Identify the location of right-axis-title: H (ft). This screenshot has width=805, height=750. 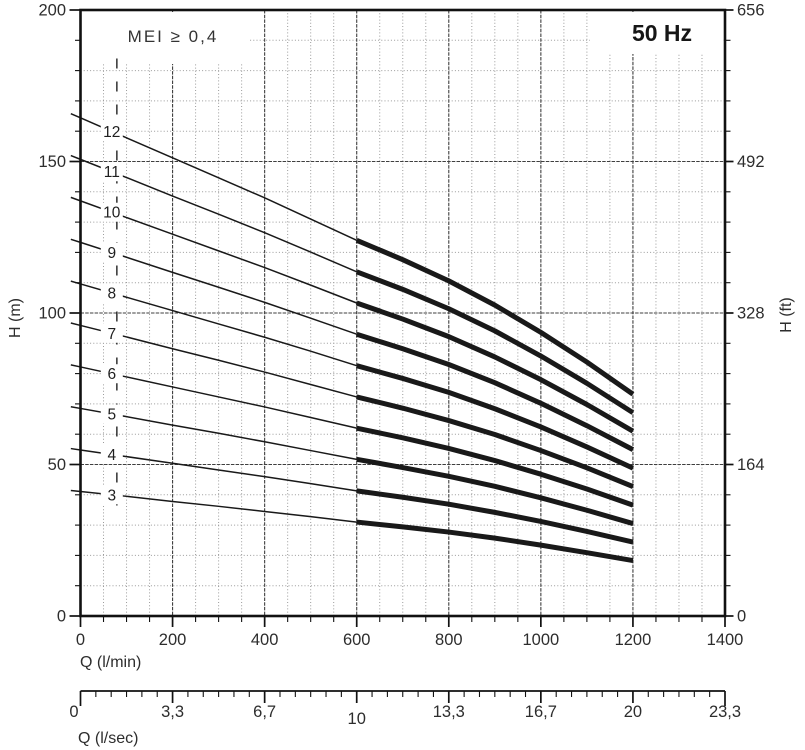
(786, 315).